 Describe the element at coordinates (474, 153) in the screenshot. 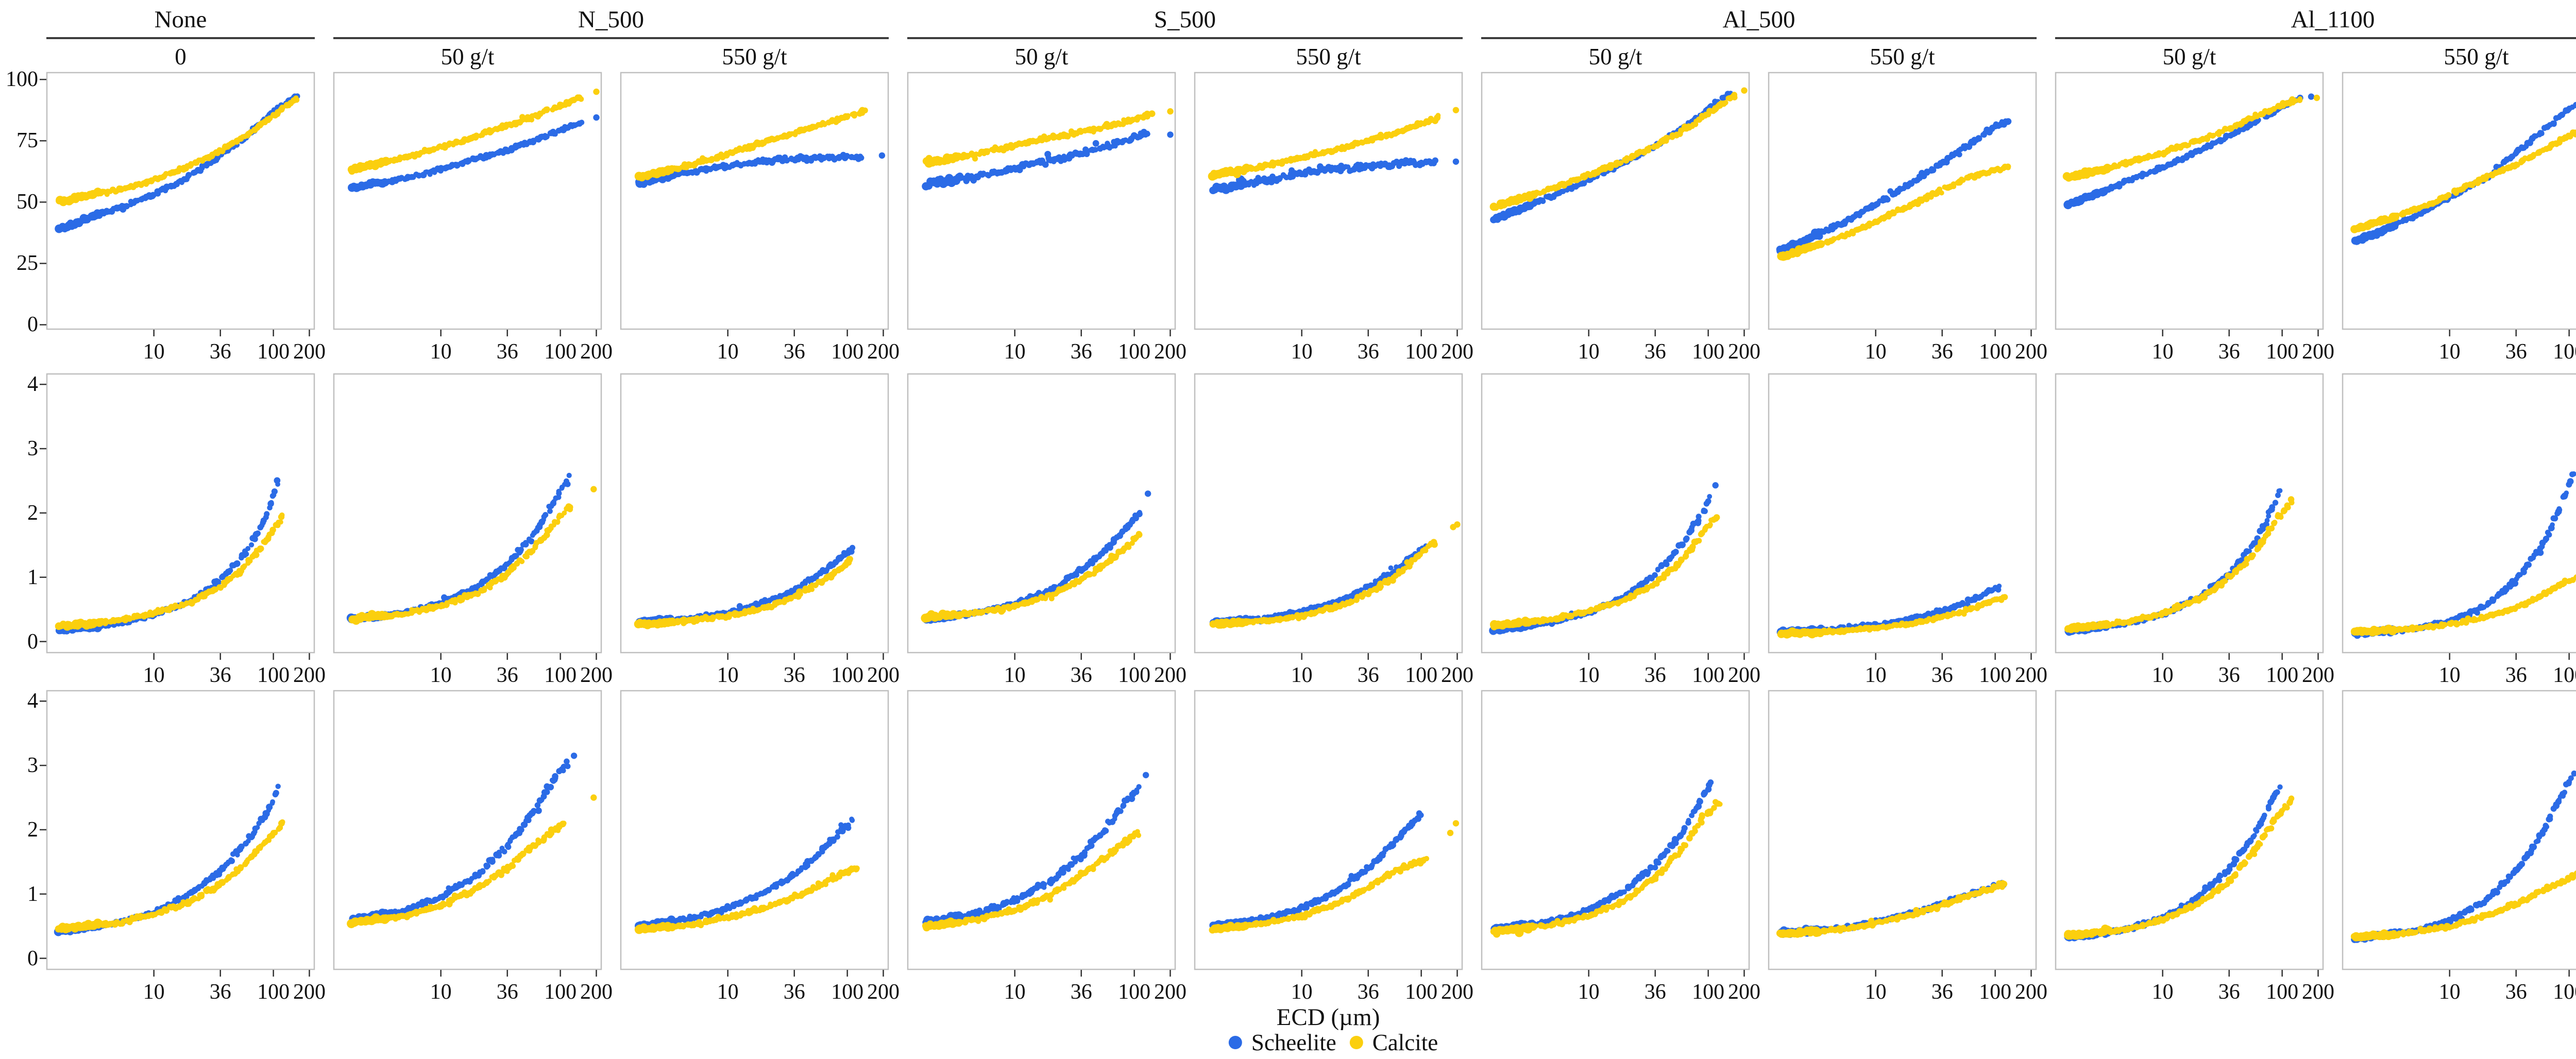

I see `scheelite-points` at that location.